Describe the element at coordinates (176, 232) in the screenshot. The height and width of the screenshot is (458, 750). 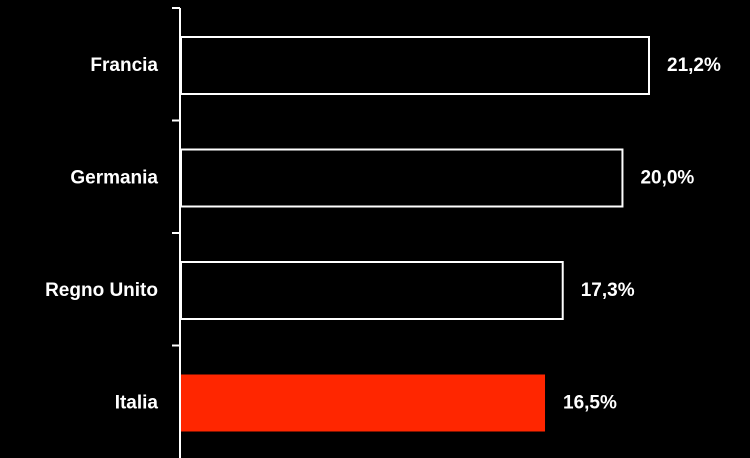
I see `axis-layer` at that location.